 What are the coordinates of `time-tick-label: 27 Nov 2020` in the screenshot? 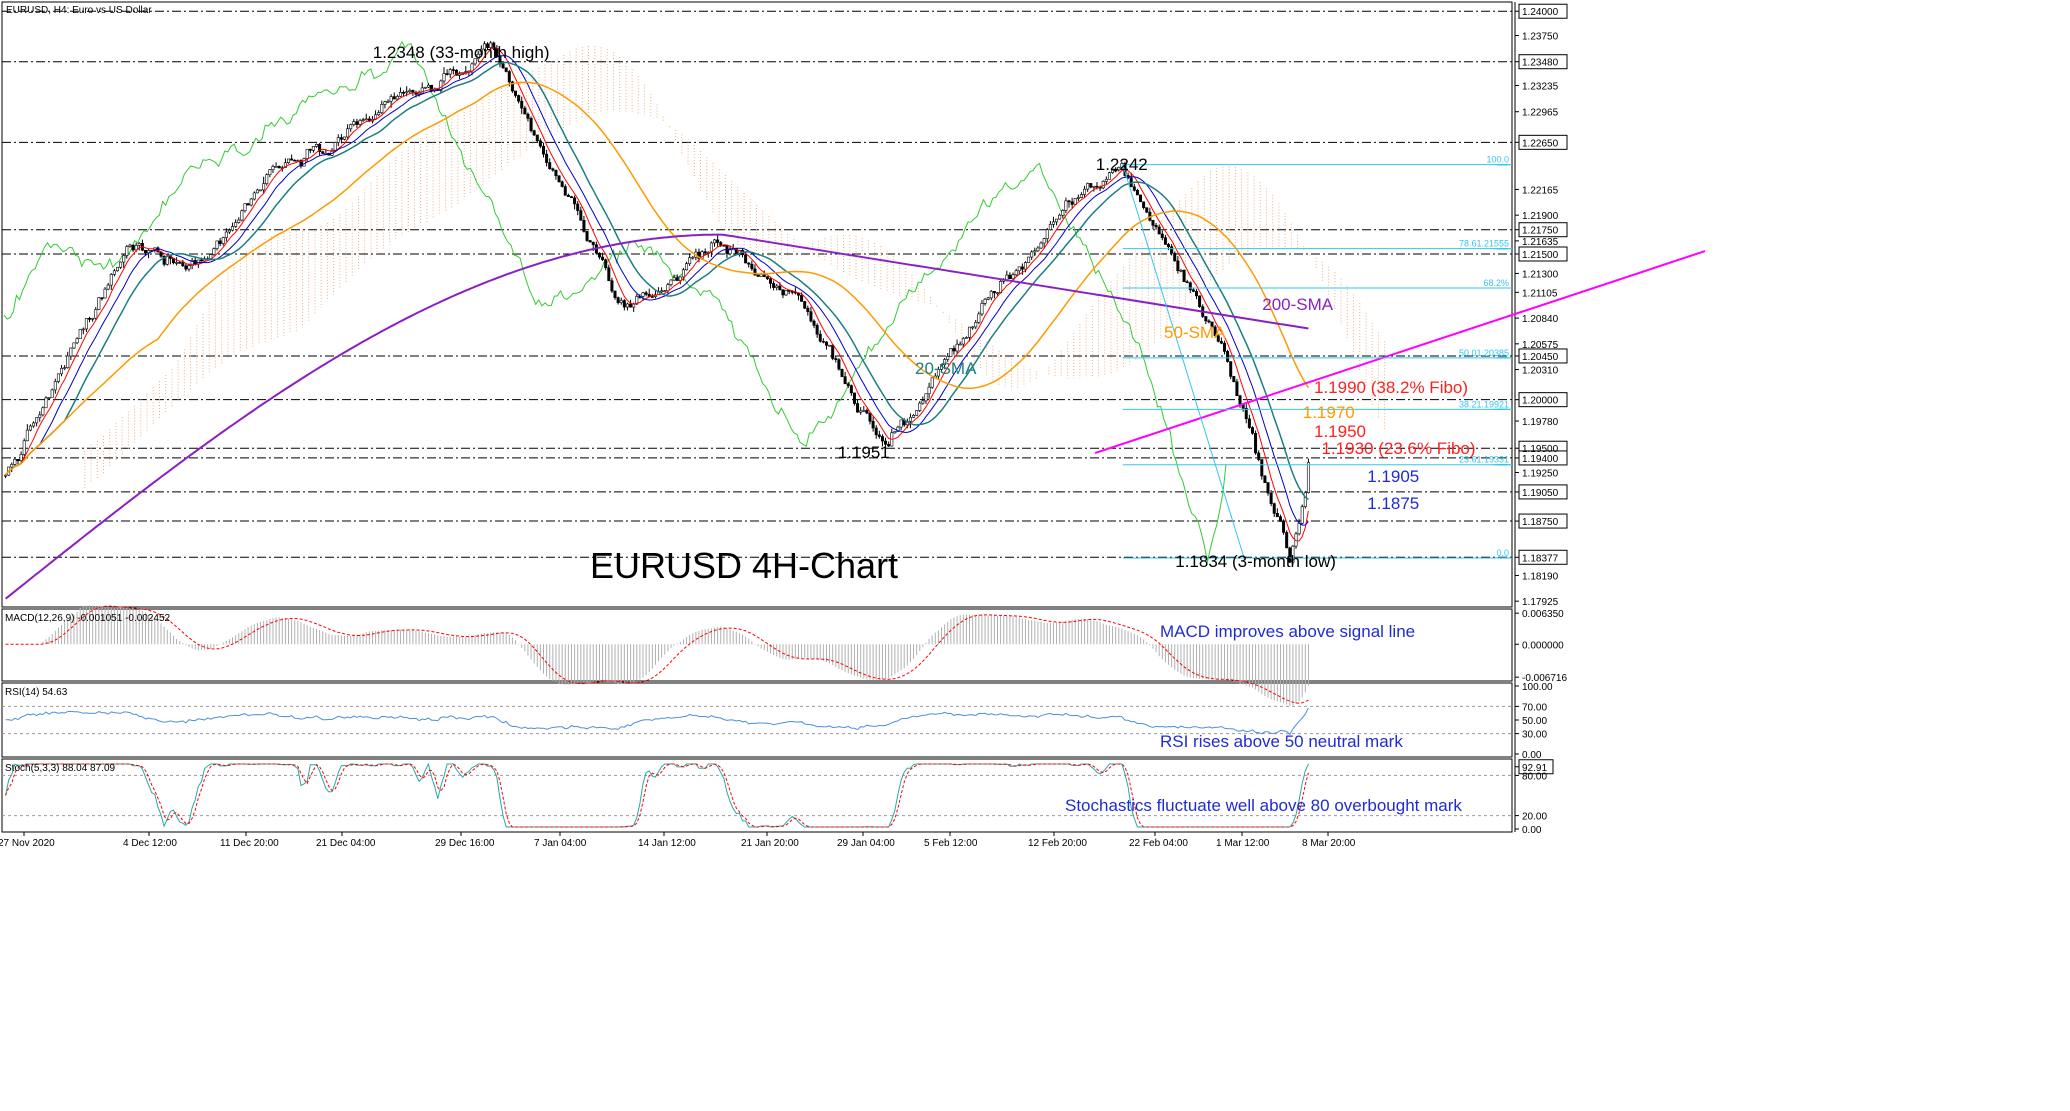 It's located at (27, 843).